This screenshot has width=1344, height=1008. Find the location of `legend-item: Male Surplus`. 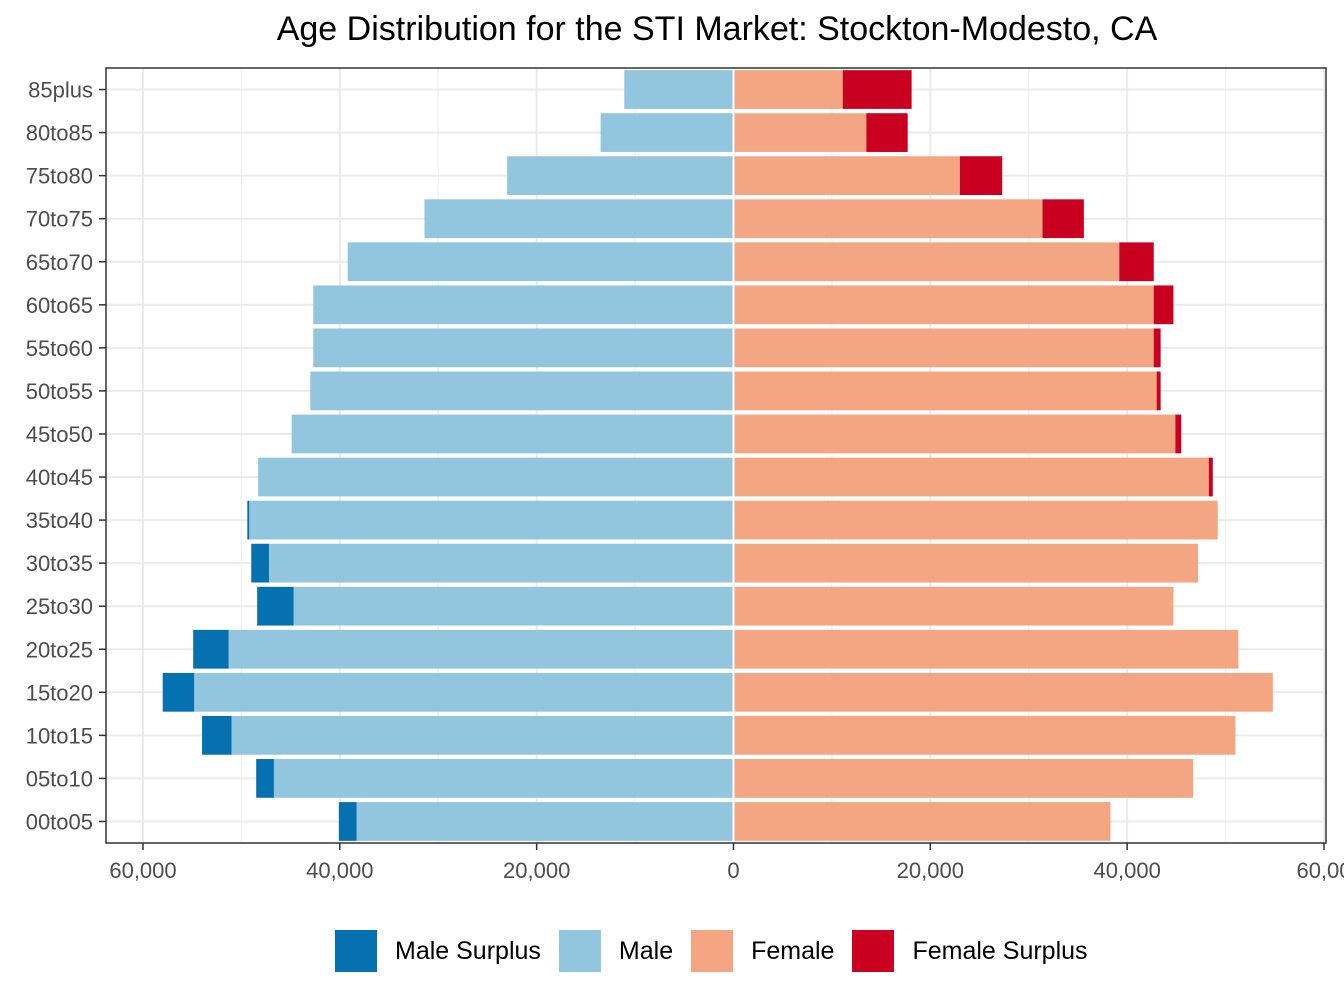

legend-item: Male Surplus is located at coordinates (438, 951).